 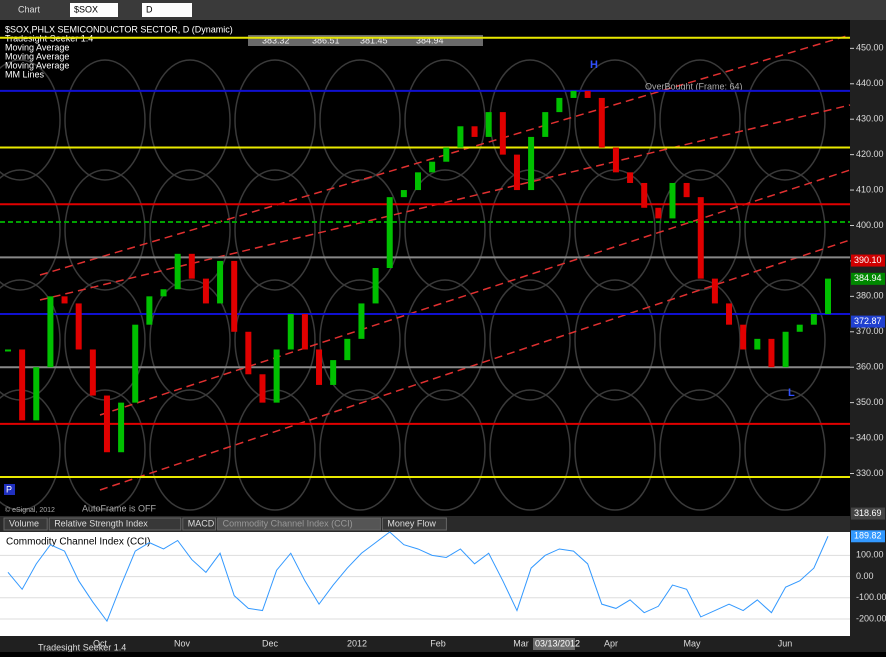 I want to click on price-tick-label: 360.00, so click(x=870, y=367).